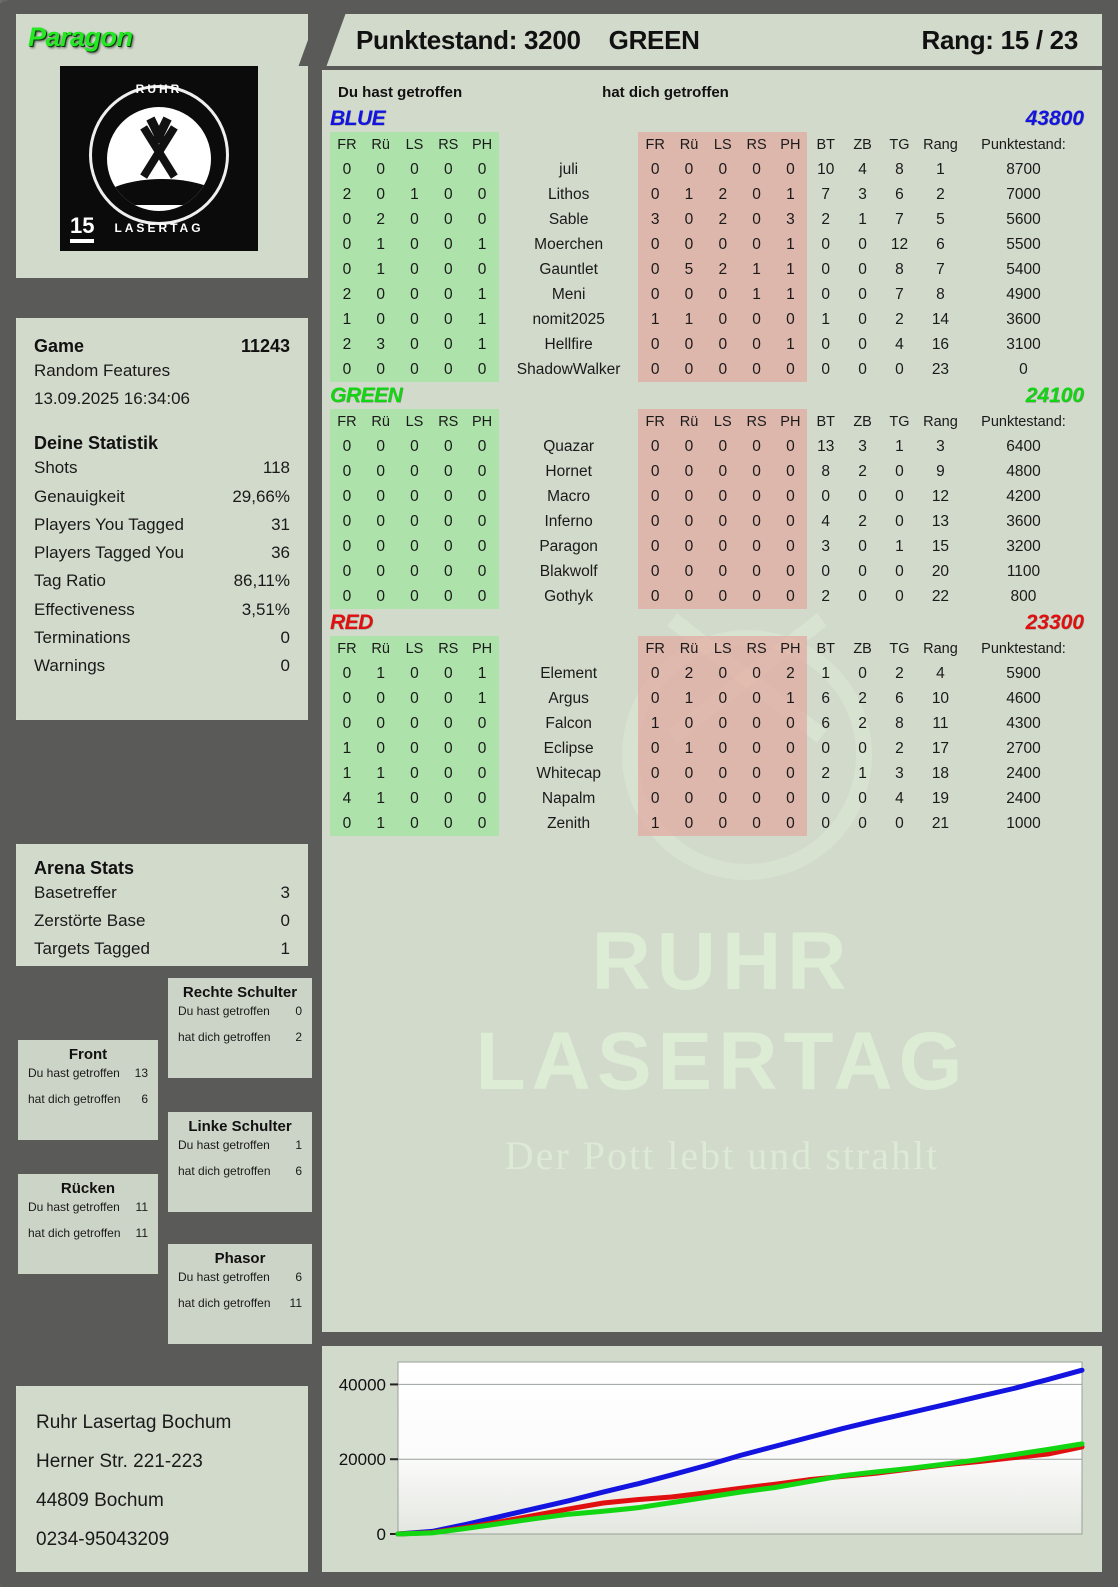 The height and width of the screenshot is (1587, 1118). I want to click on cell-rang: 7, so click(940, 269).